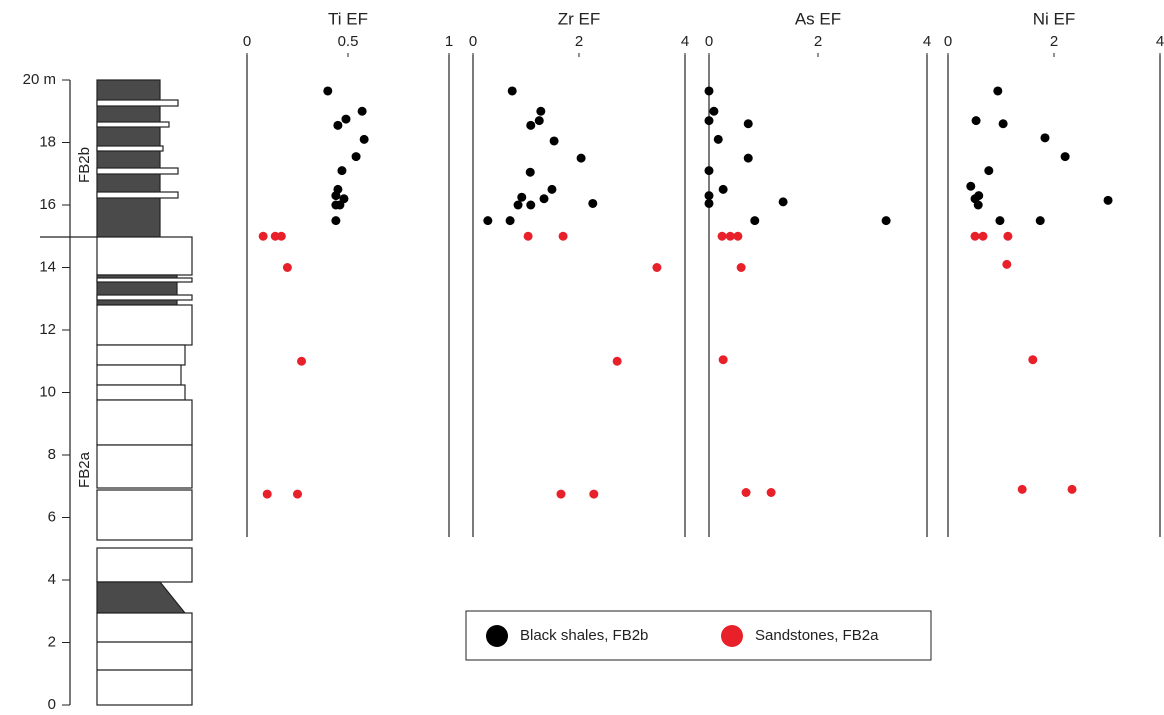 Image resolution: width=1164 pixels, height=715 pixels. What do you see at coordinates (817, 635) in the screenshot?
I see `legend-label: Sandstones, FB2a` at bounding box center [817, 635].